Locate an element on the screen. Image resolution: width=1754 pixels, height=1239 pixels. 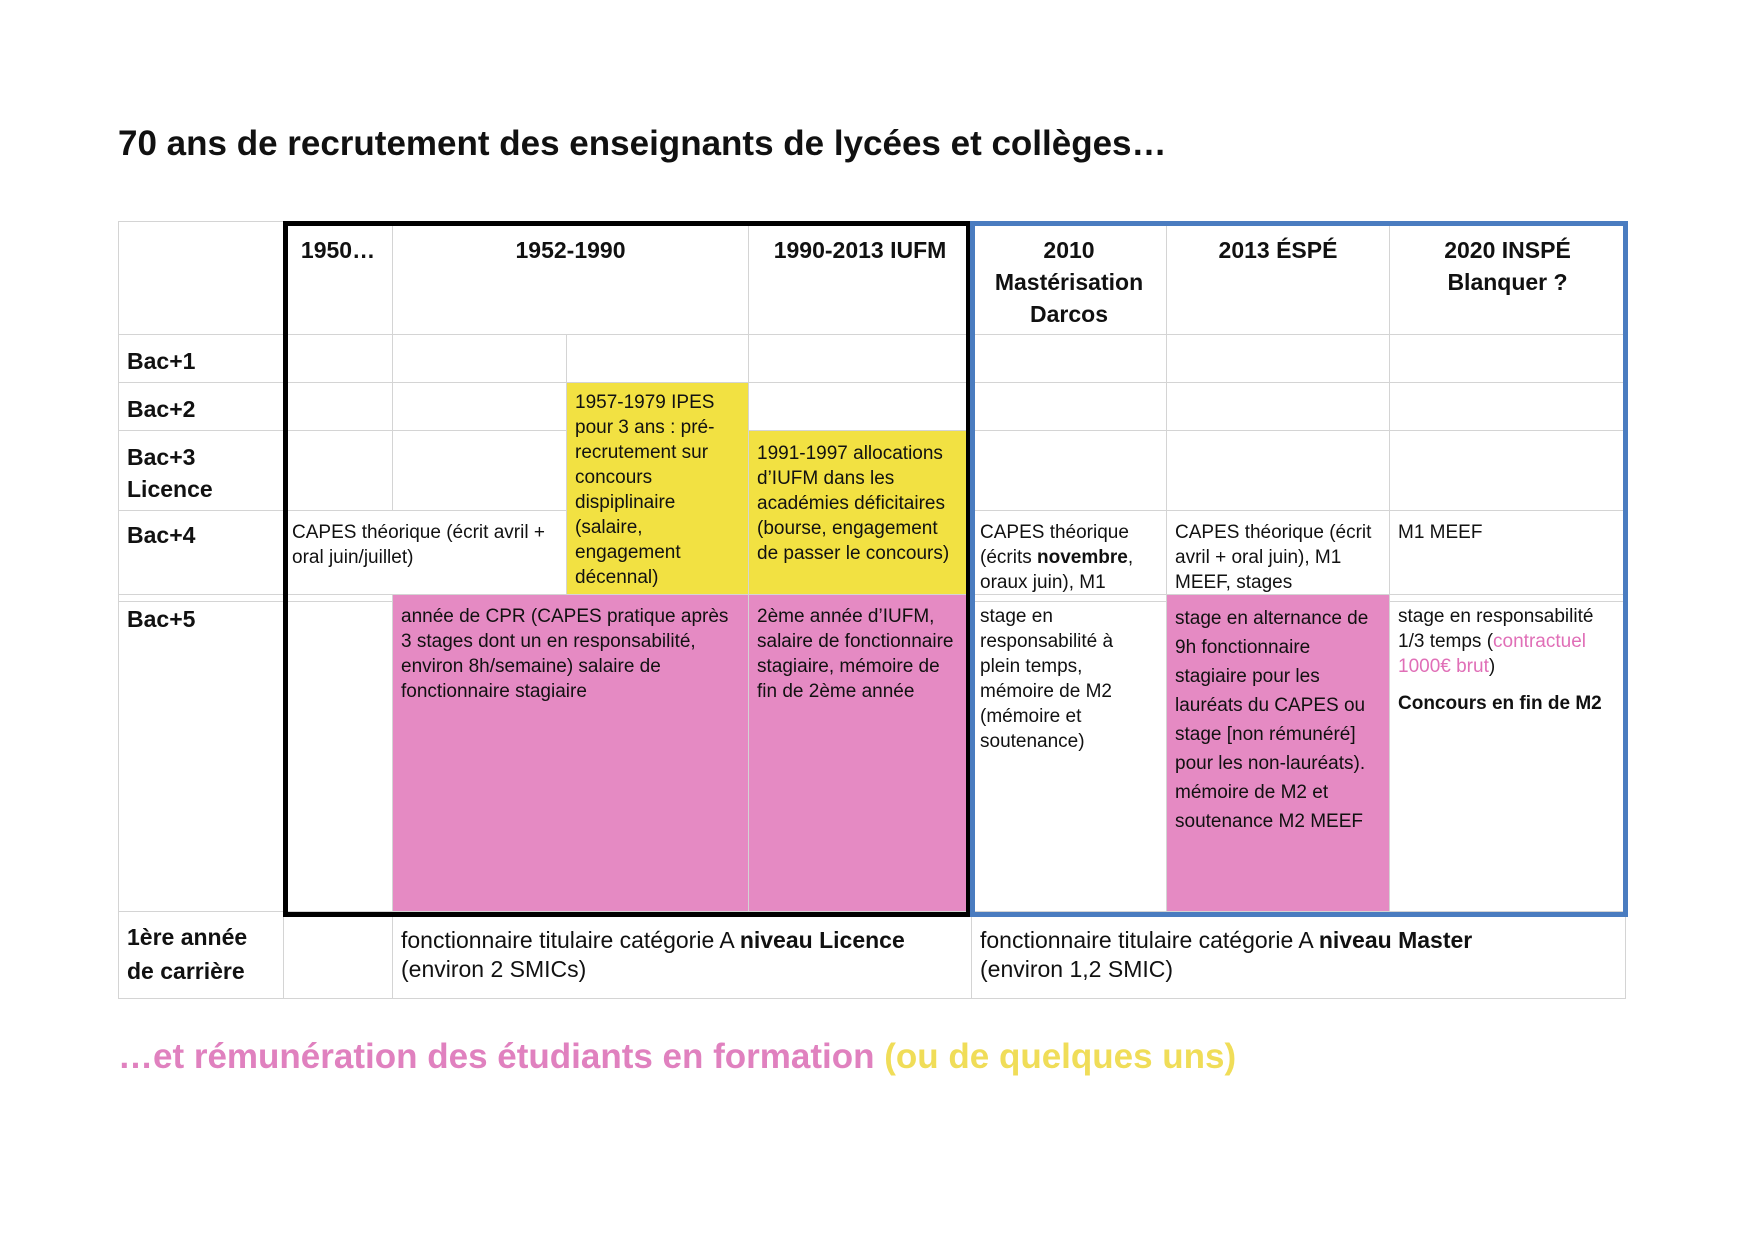
row-label-bac4: Bac+4 is located at coordinates (201, 556).